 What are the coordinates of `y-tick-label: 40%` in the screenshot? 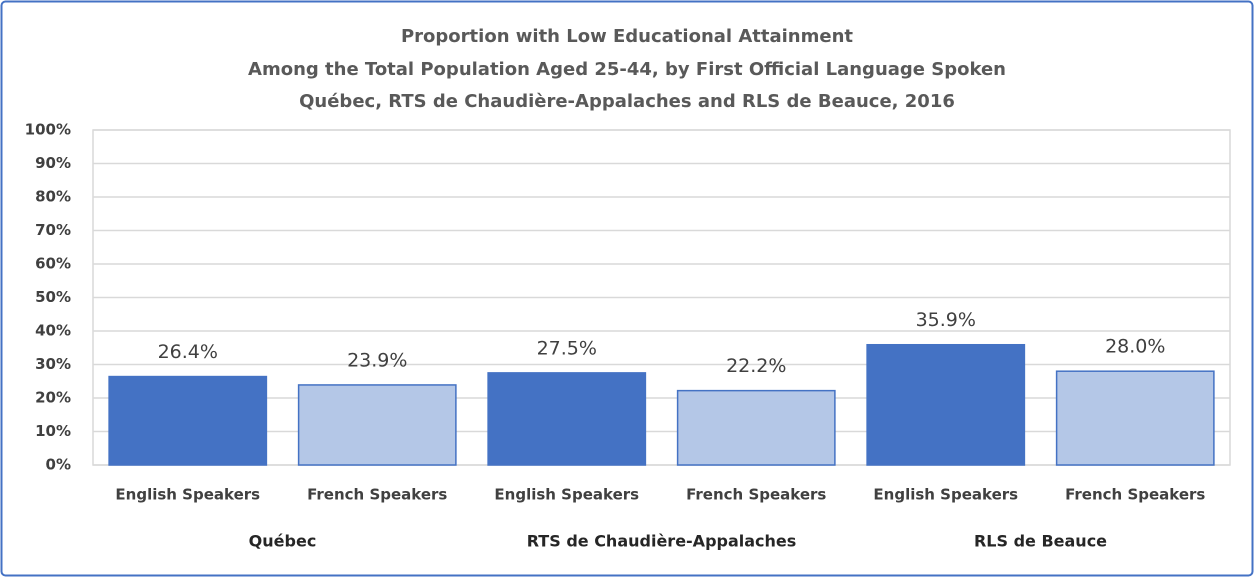 It's located at (53, 331).